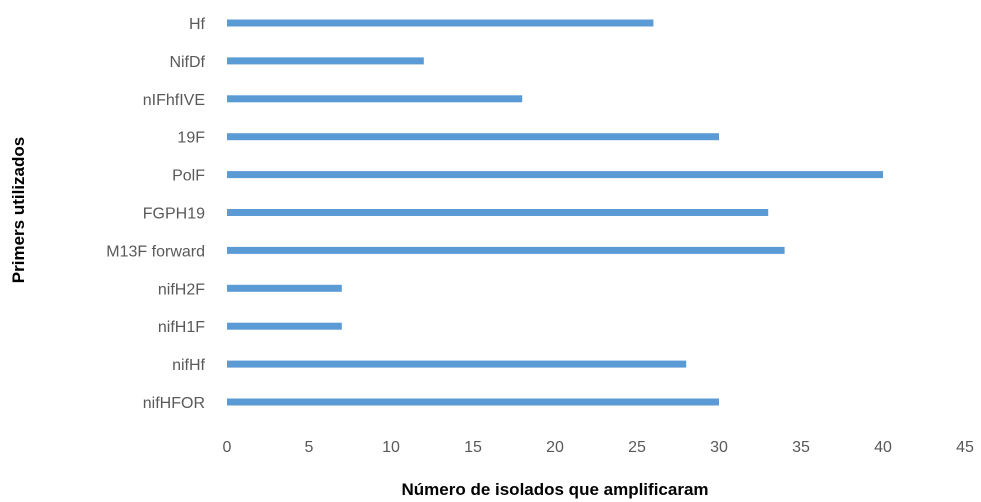 The width and height of the screenshot is (981, 502). I want to click on x-axis-title: Número de isolados que amplificaram, so click(554, 489).